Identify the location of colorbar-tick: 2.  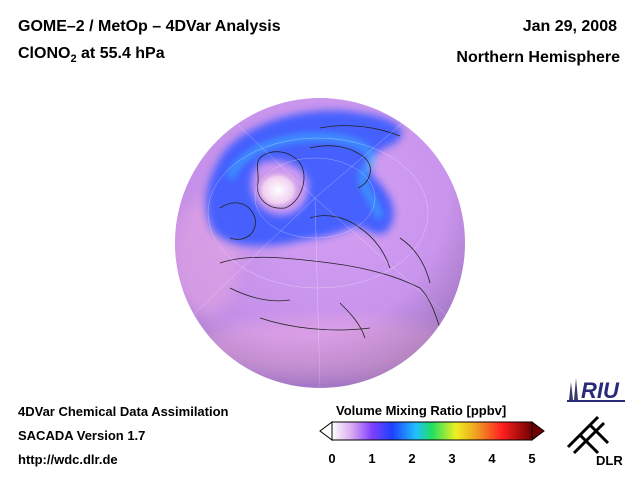
(412, 458).